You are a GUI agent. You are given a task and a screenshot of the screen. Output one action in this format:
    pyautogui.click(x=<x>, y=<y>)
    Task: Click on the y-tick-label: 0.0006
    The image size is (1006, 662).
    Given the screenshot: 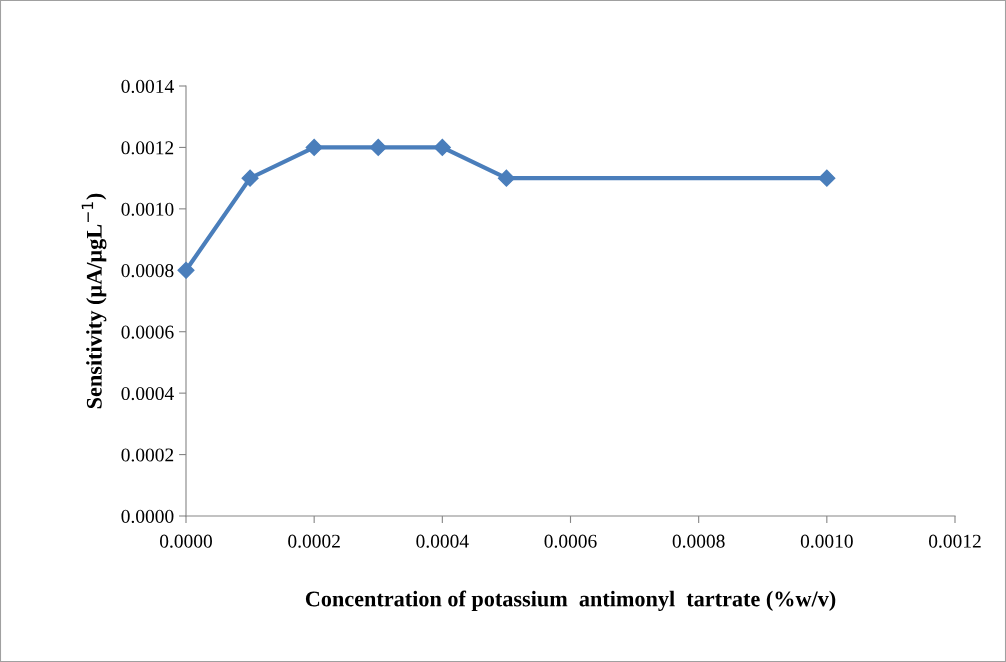 What is the action you would take?
    pyautogui.click(x=147, y=332)
    